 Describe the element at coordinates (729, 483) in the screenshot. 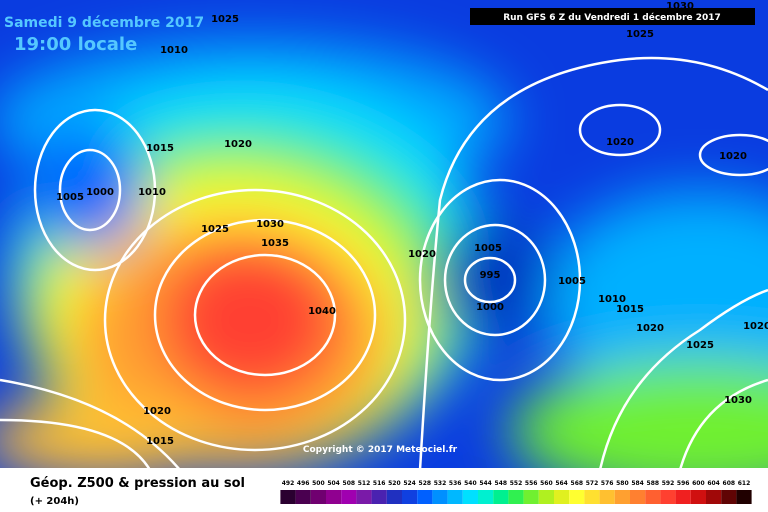

I see `legend-label: 608` at that location.